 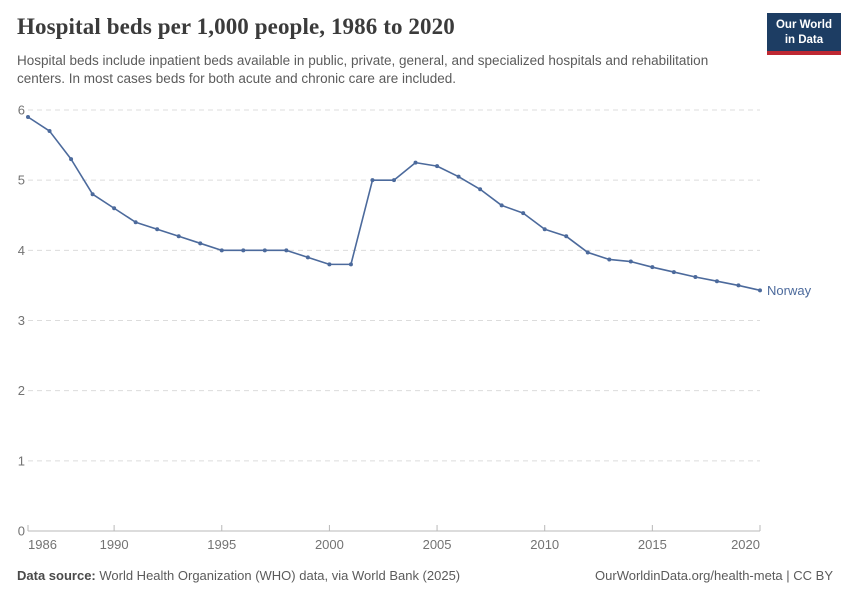 What do you see at coordinates (21, 250) in the screenshot?
I see `y-axis-label: 4` at bounding box center [21, 250].